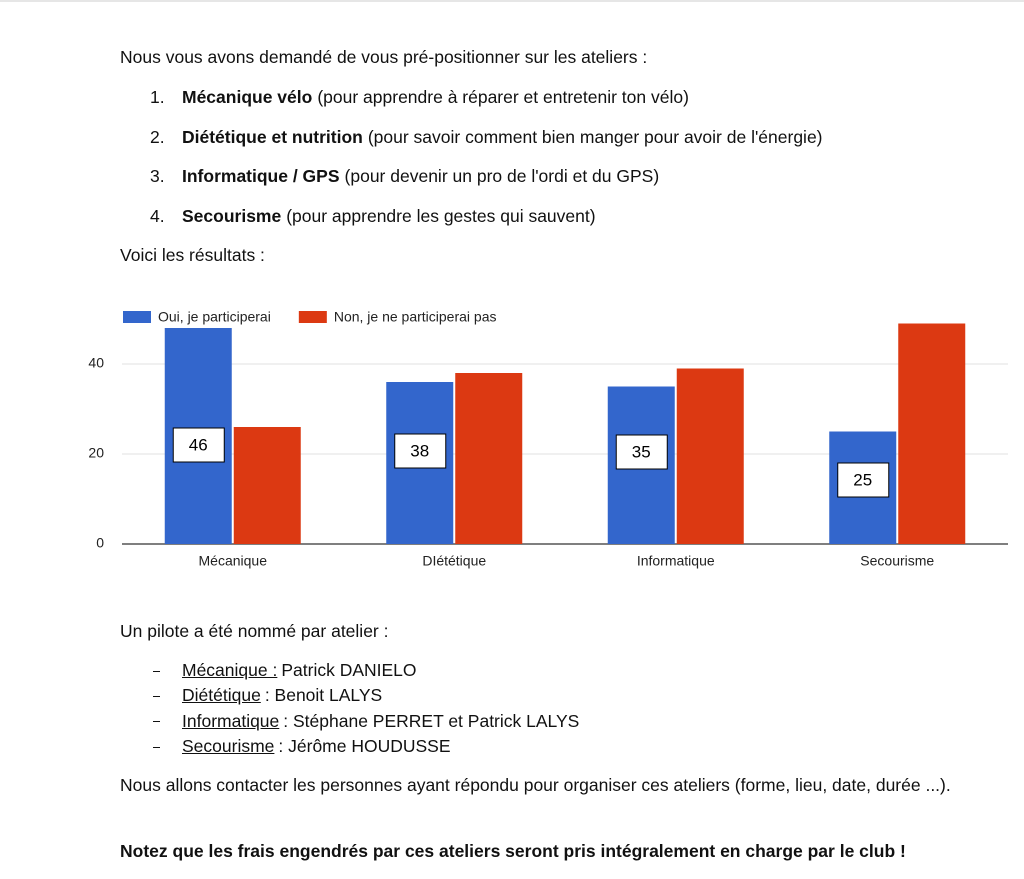 The height and width of the screenshot is (879, 1024). What do you see at coordinates (157, 176) in the screenshot?
I see `item-number: 3.` at bounding box center [157, 176].